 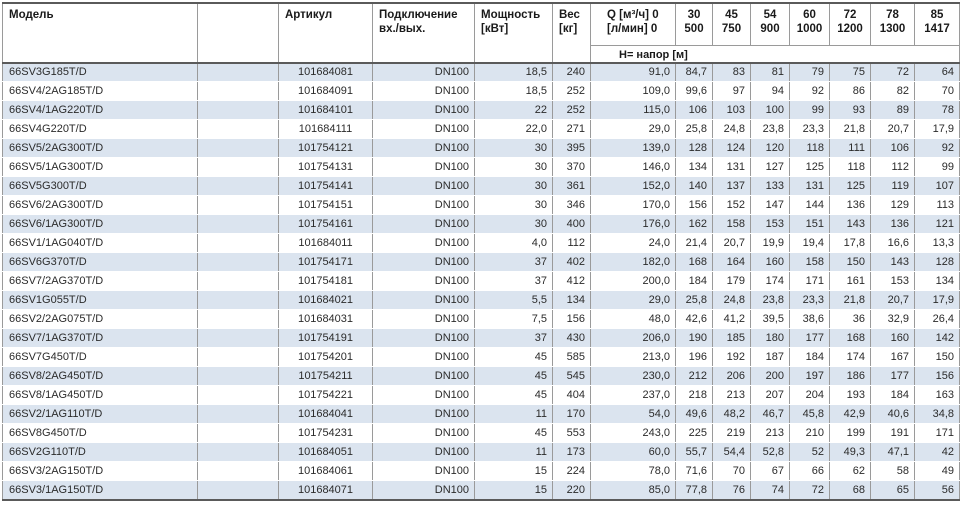 I want to click on head-value-cell: 118, so click(x=850, y=167).